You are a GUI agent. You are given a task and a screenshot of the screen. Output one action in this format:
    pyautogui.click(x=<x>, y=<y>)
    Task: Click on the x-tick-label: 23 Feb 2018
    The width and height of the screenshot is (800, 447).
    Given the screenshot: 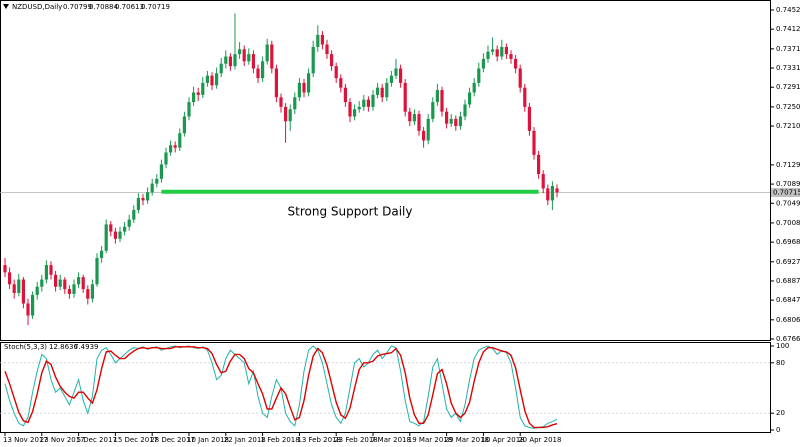 What is the action you would take?
    pyautogui.click(x=356, y=440)
    